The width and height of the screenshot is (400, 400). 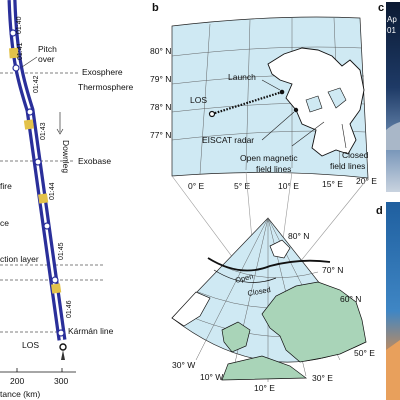 What do you see at coordinates (280, 249) in the screenshot?
I see `svalbard-small-land` at bounding box center [280, 249].